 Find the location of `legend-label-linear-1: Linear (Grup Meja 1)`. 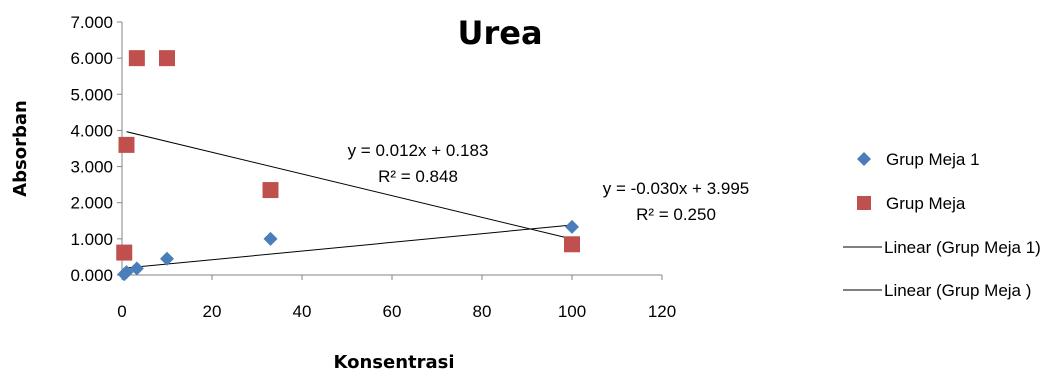

legend-label-linear-1: Linear (Grup Meja 1) is located at coordinates (962, 247).